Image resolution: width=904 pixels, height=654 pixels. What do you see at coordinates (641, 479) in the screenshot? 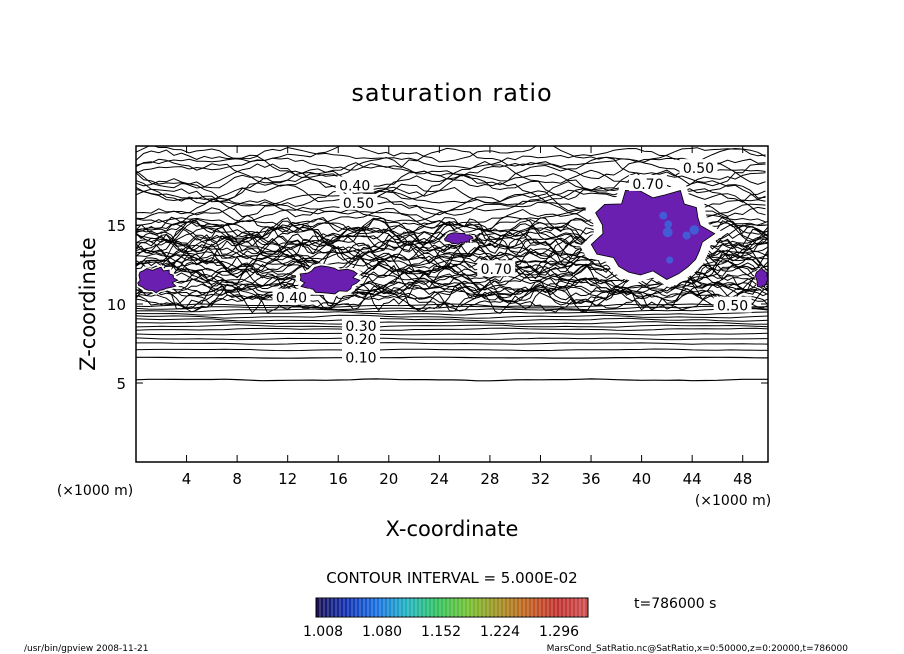
I see `x-tick-label: 40` at bounding box center [641, 479].